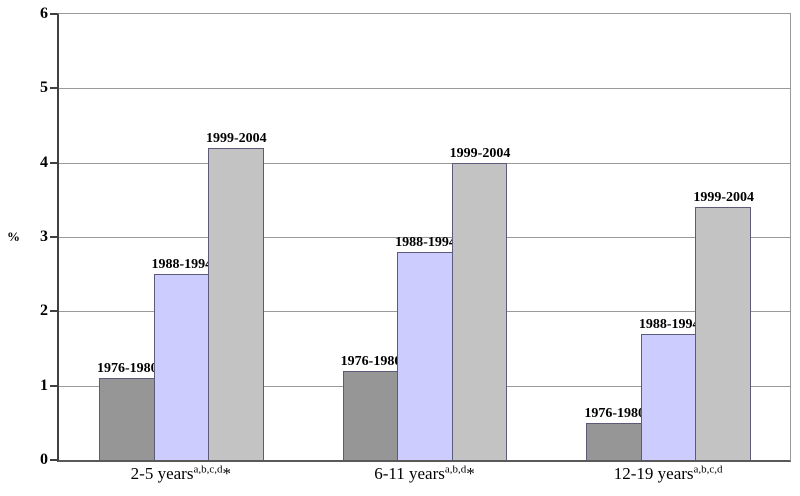 This screenshot has width=800, height=496. What do you see at coordinates (44, 13) in the screenshot?
I see `y-axis-tick-label: 6` at bounding box center [44, 13].